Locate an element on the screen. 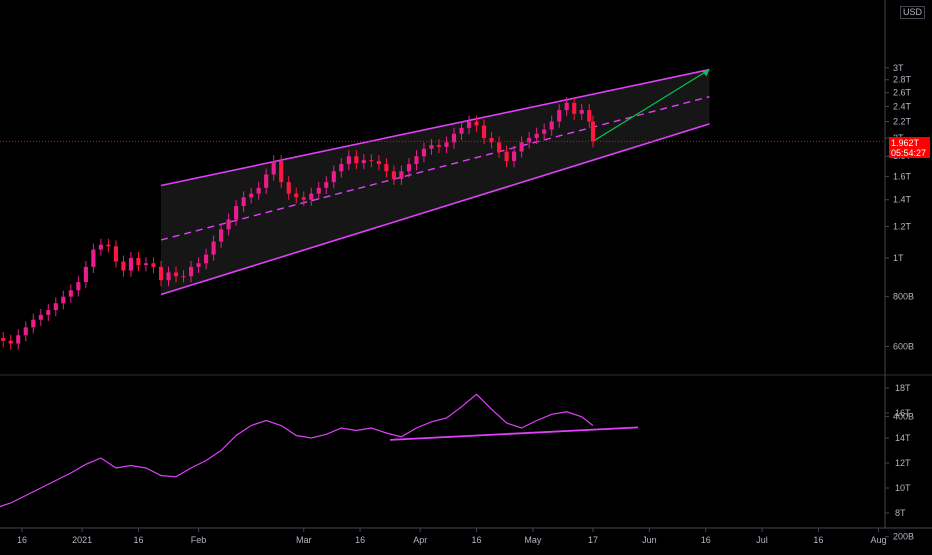 The height and width of the screenshot is (555, 932). currency-label: USD is located at coordinates (913, 12).